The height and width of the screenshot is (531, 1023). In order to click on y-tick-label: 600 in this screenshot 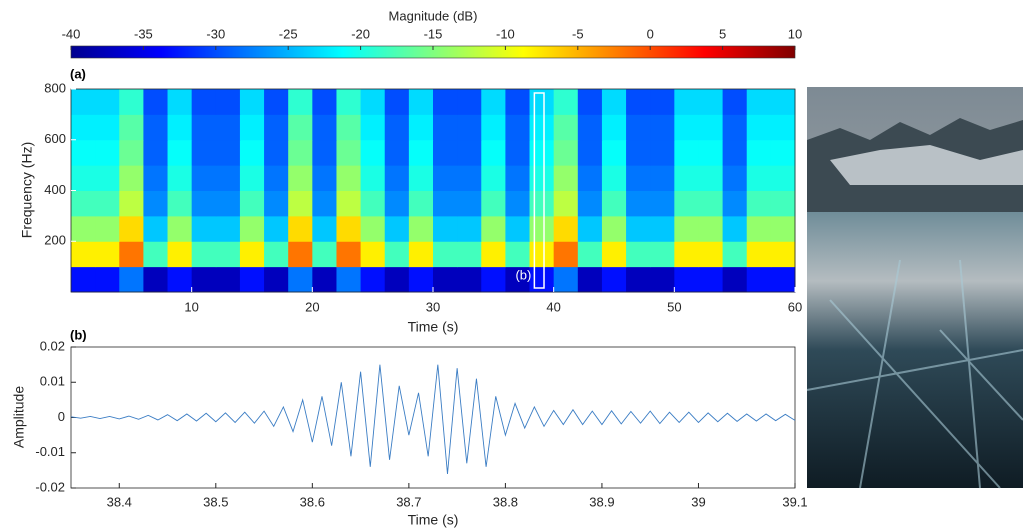, I will do `click(55, 138)`.